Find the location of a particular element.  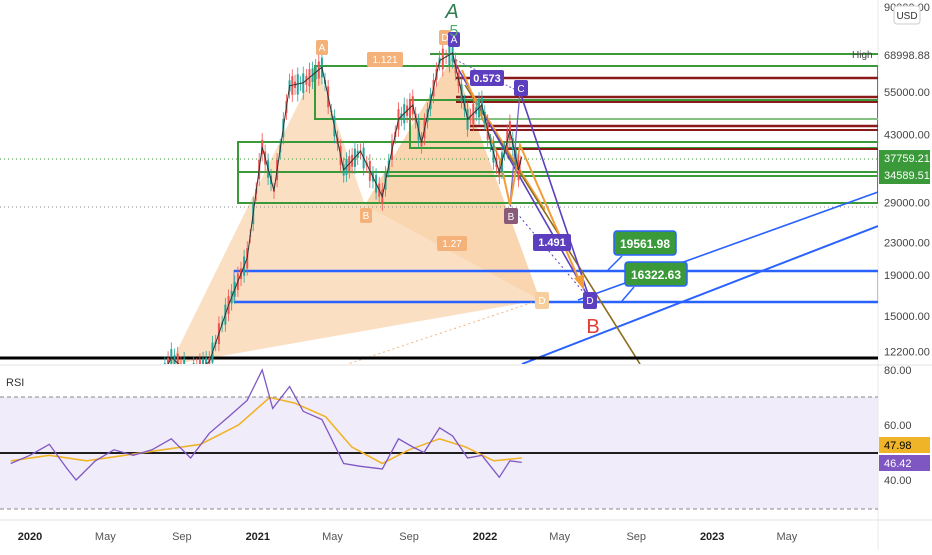

orange-label-b: B is located at coordinates (366, 216).